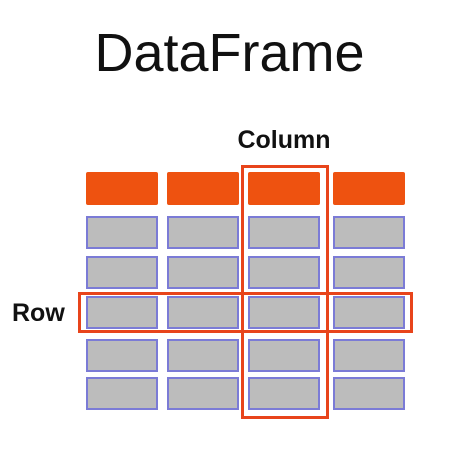 This screenshot has width=459, height=455. Describe the element at coordinates (245, 312) in the screenshot. I see `row-highlight` at that location.